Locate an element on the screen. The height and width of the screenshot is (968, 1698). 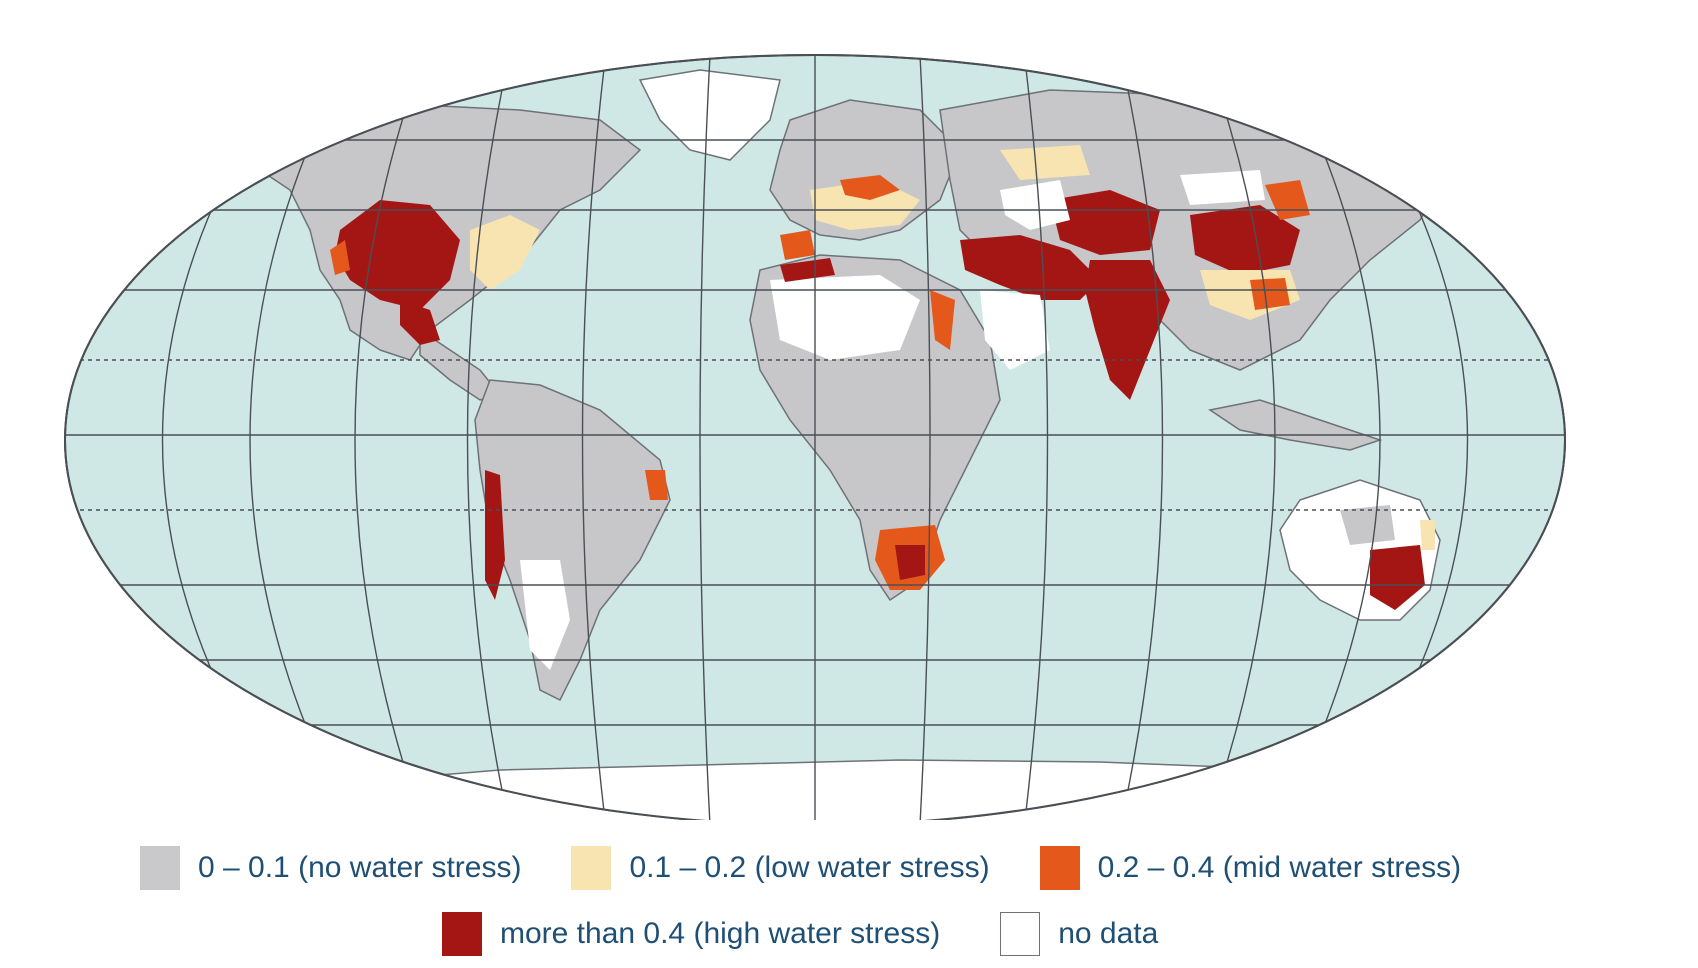
legend-item-low: 0.1 – 0.2 (low water stress) is located at coordinates (780, 868).